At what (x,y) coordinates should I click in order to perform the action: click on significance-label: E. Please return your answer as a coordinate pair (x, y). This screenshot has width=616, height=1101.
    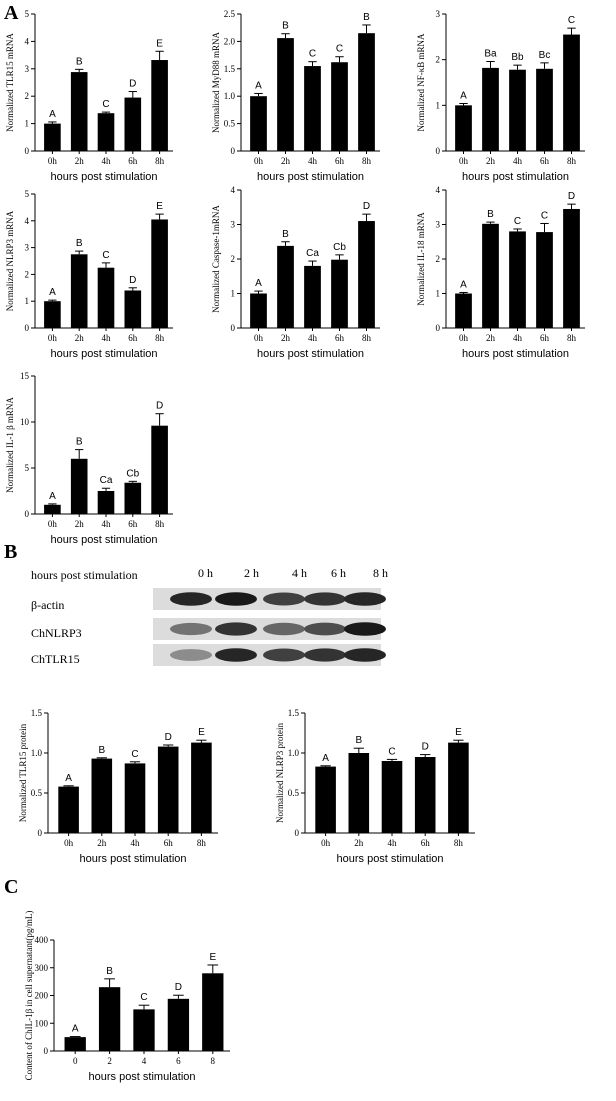
    Looking at the image, I should click on (159, 43).